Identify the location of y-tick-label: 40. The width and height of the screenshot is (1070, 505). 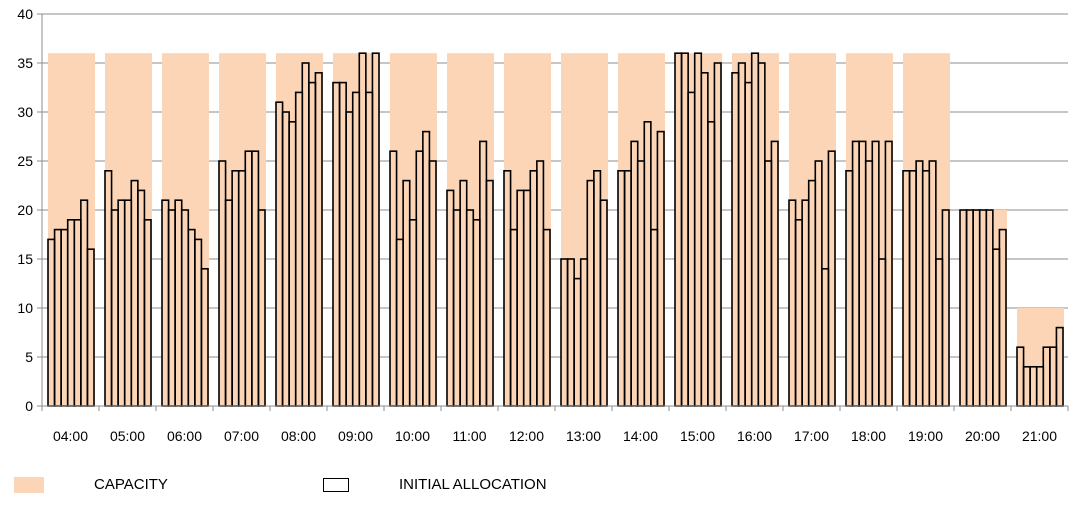
(25, 14).